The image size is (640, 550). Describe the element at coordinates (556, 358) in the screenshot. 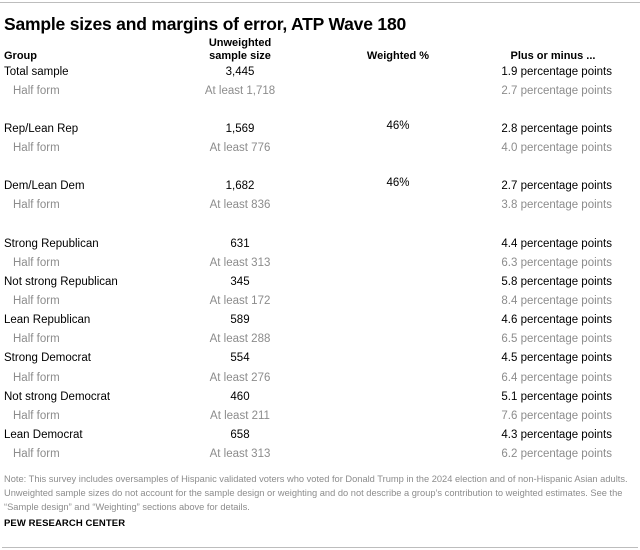

I see `cell-moe: 4.5 percentage points` at that location.